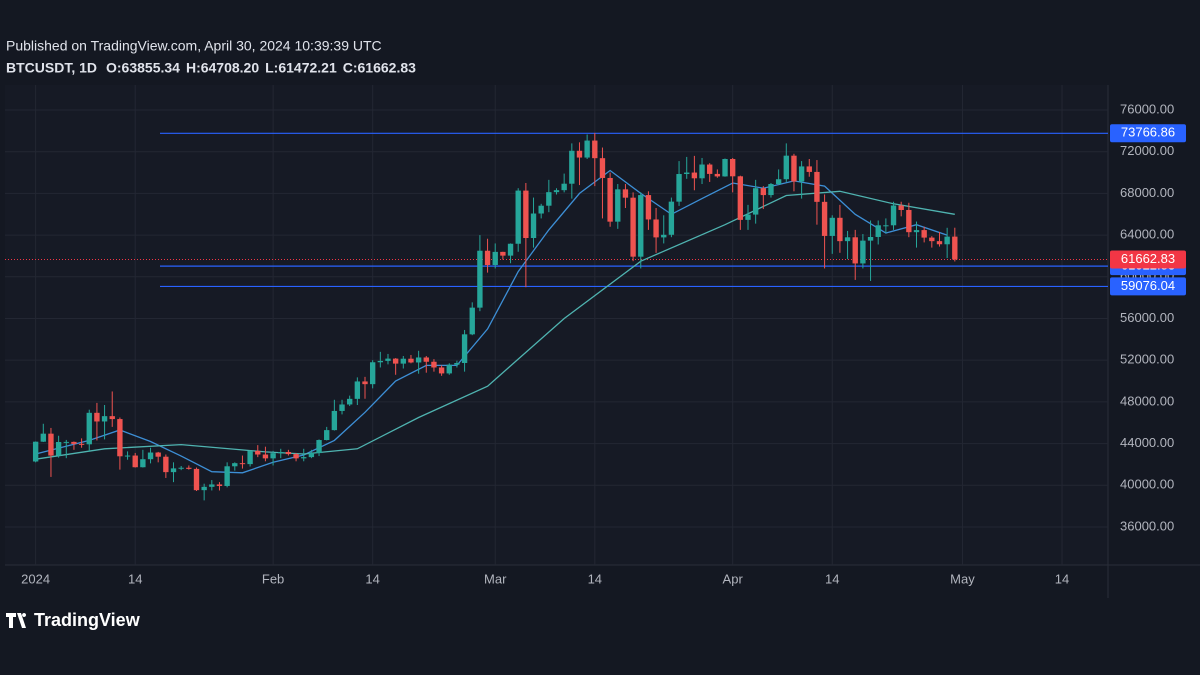  I want to click on ohlc-label: L:61472.21, so click(301, 68).